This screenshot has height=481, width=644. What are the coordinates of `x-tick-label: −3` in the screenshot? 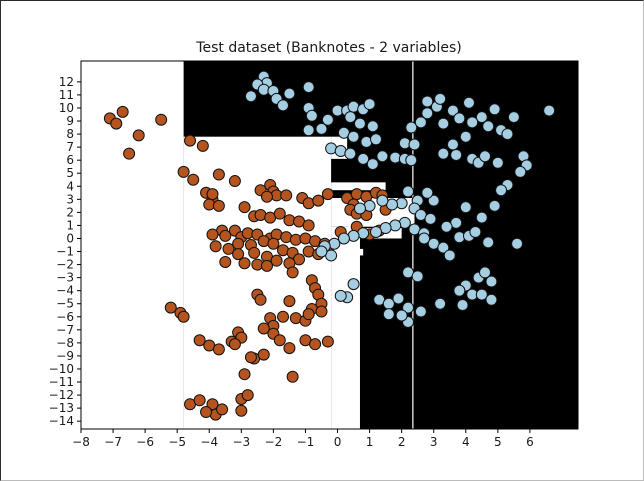 It's located at (241, 442).